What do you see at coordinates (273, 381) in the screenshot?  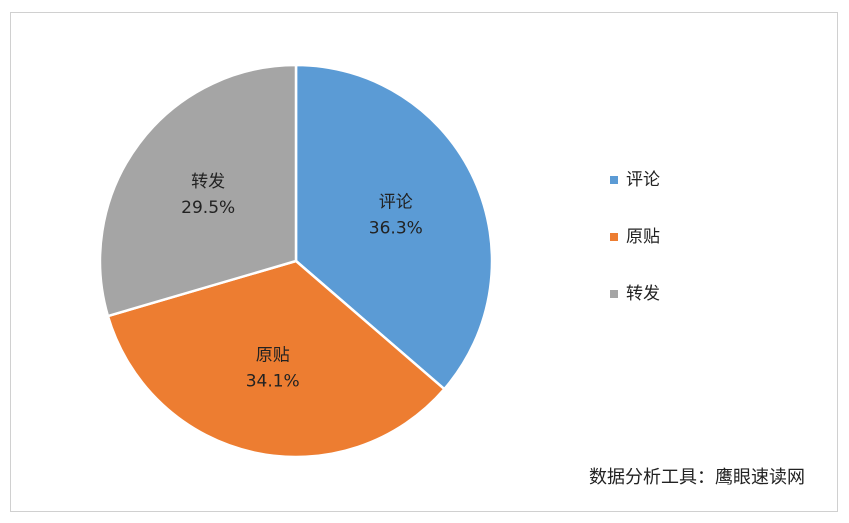 I see `slice-value-label: 34.1%` at bounding box center [273, 381].